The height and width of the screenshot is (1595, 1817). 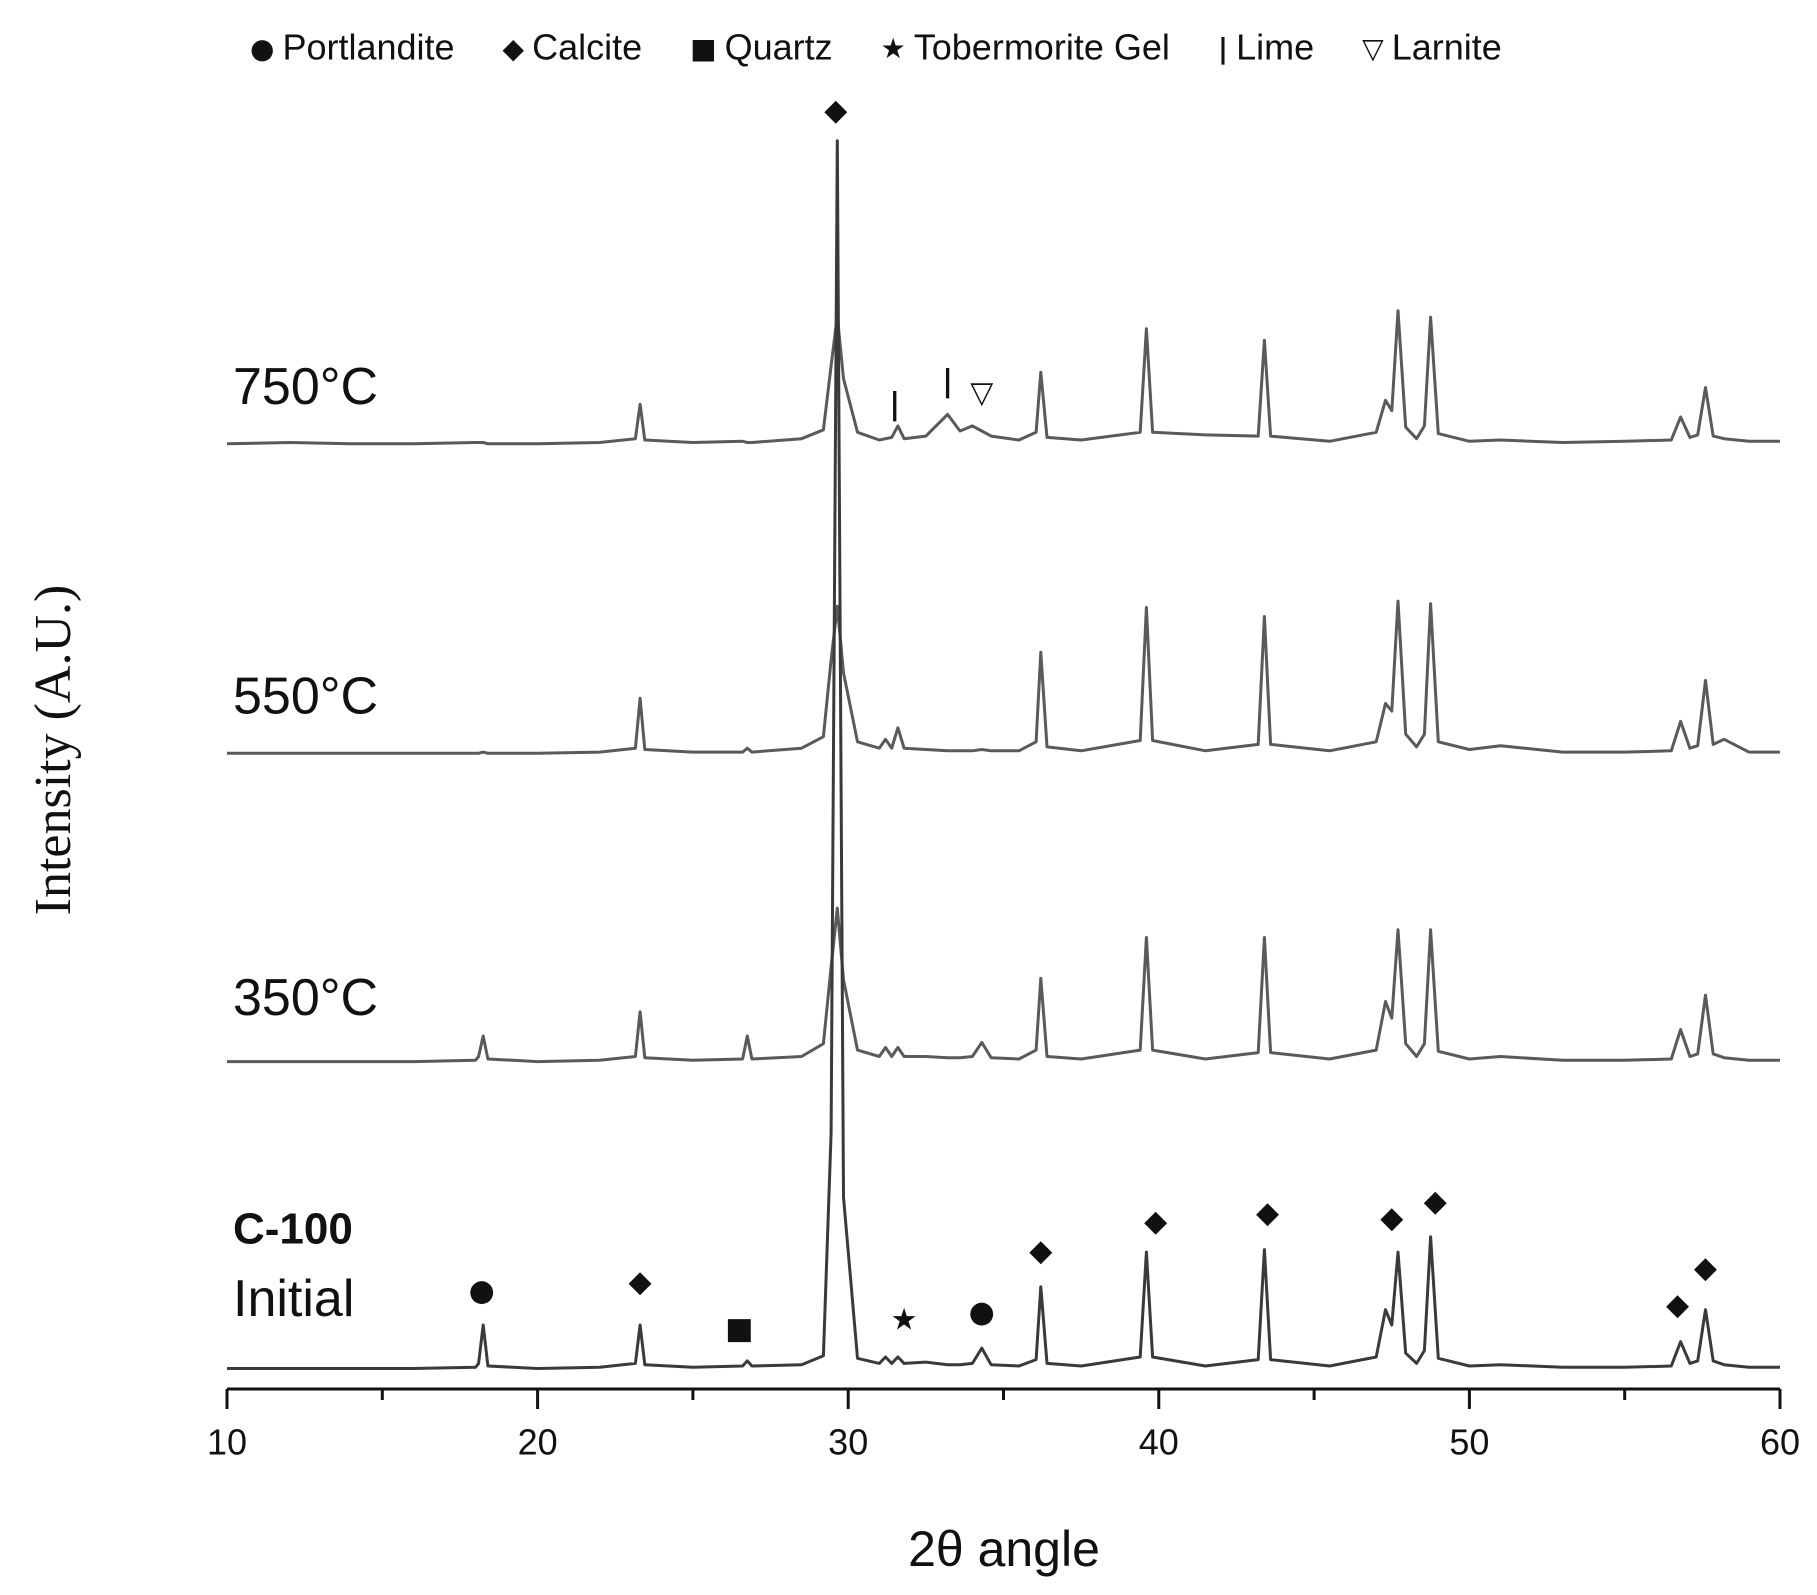 What do you see at coordinates (1447, 47) in the screenshot?
I see `legend-label: Larnite` at bounding box center [1447, 47].